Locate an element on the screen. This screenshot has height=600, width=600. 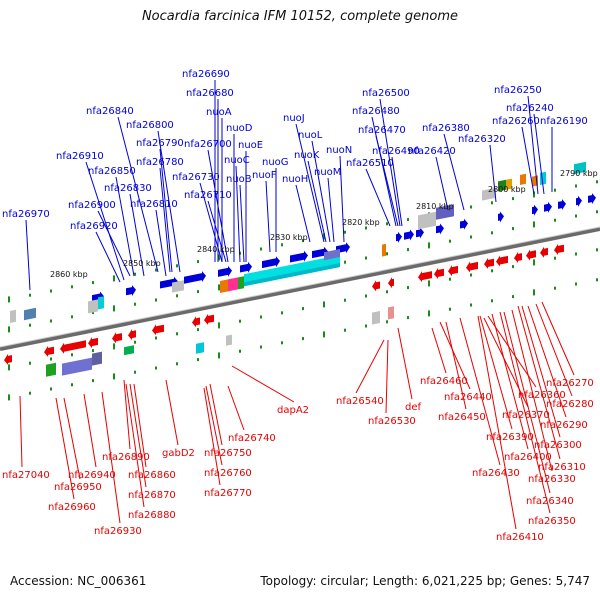
reverse-gene-label: nfa26750 is located at coordinates (228, 453).